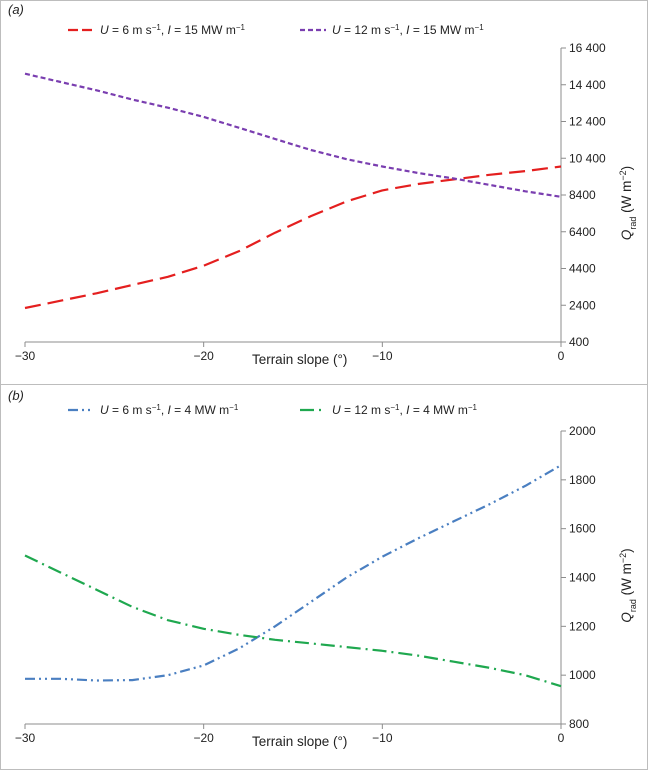 This screenshot has height=770, width=650. I want to click on y-tick-label: 6400, so click(582, 232).